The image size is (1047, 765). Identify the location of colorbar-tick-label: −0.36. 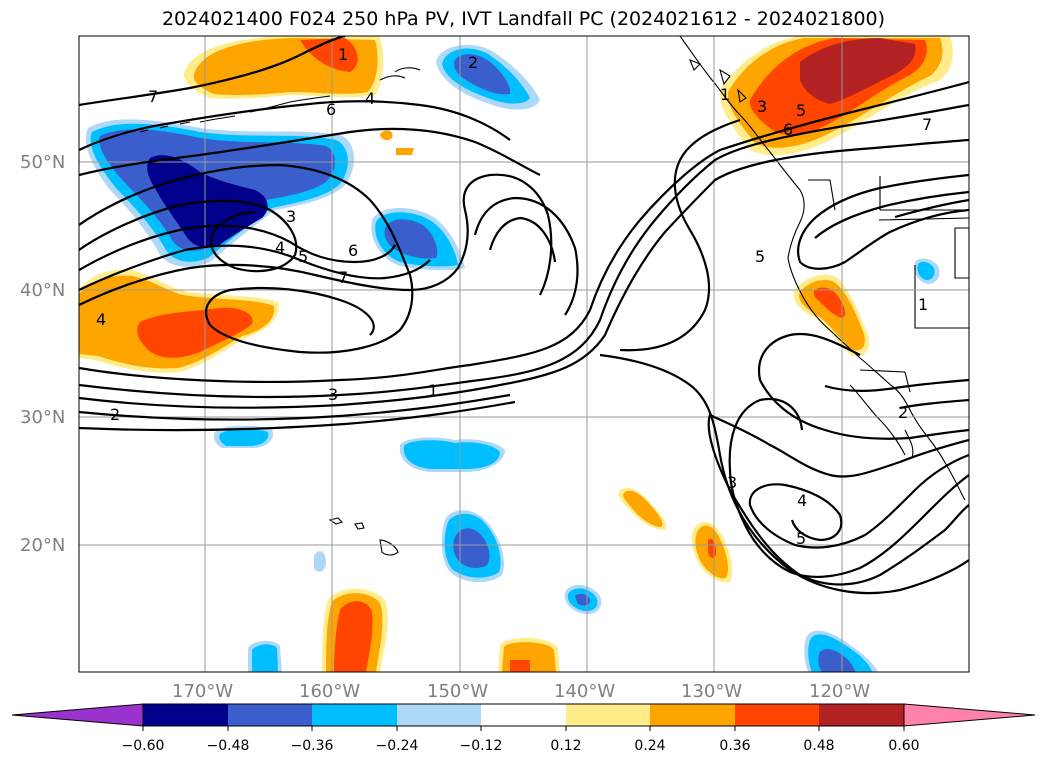
(312, 746).